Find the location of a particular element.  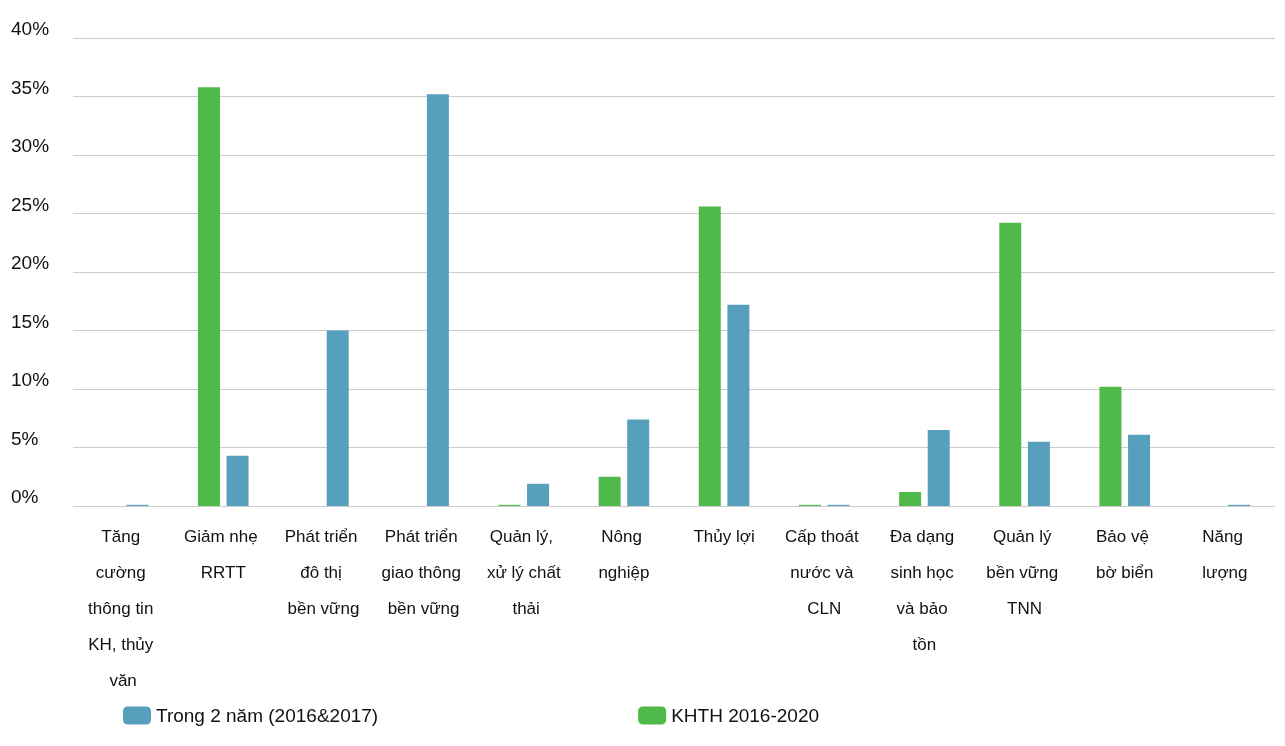

y-tick-label: 0% is located at coordinates (25, 496).